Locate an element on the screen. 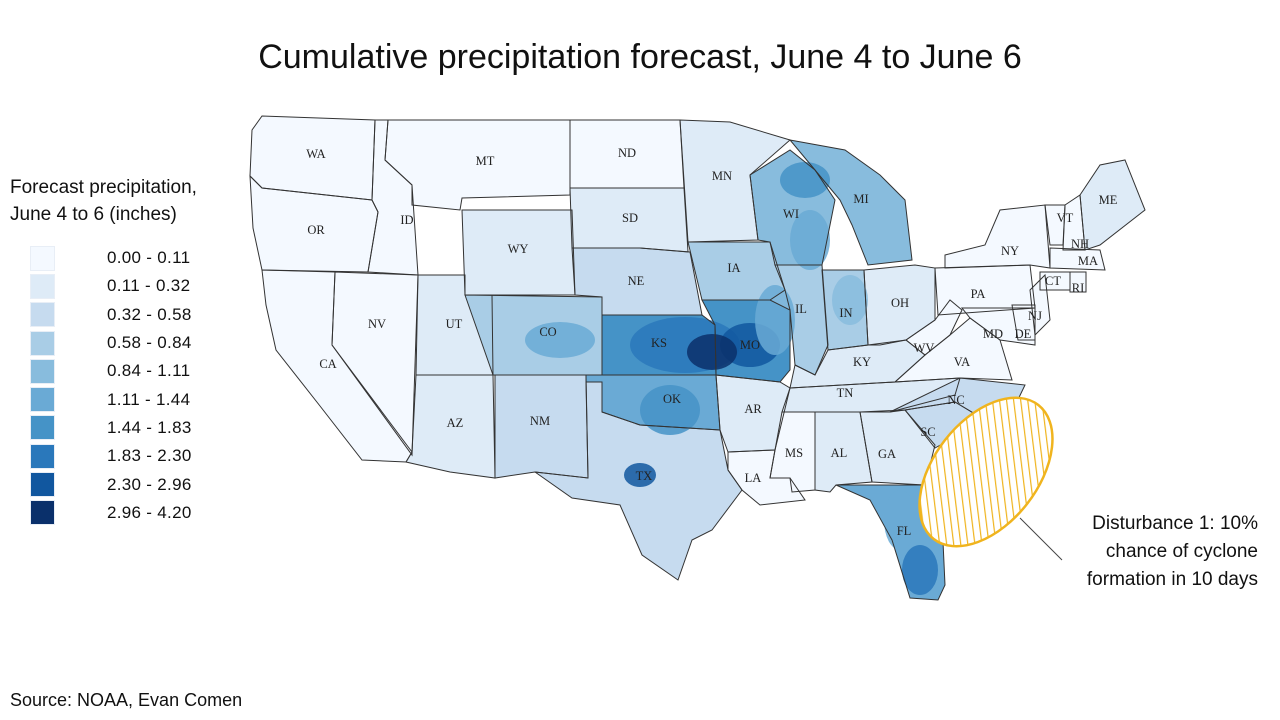  state-mn is located at coordinates (735, 181).